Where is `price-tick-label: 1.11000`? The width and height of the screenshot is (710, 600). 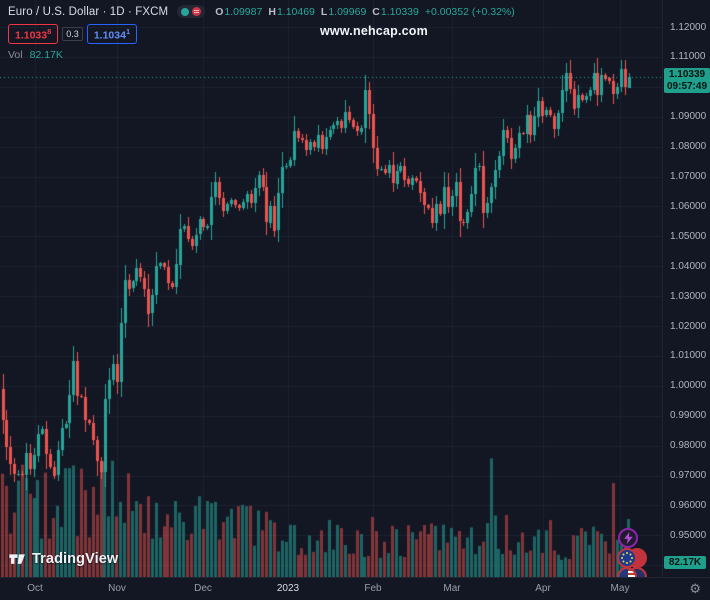
price-tick-label: 1.11000 is located at coordinates (688, 57).